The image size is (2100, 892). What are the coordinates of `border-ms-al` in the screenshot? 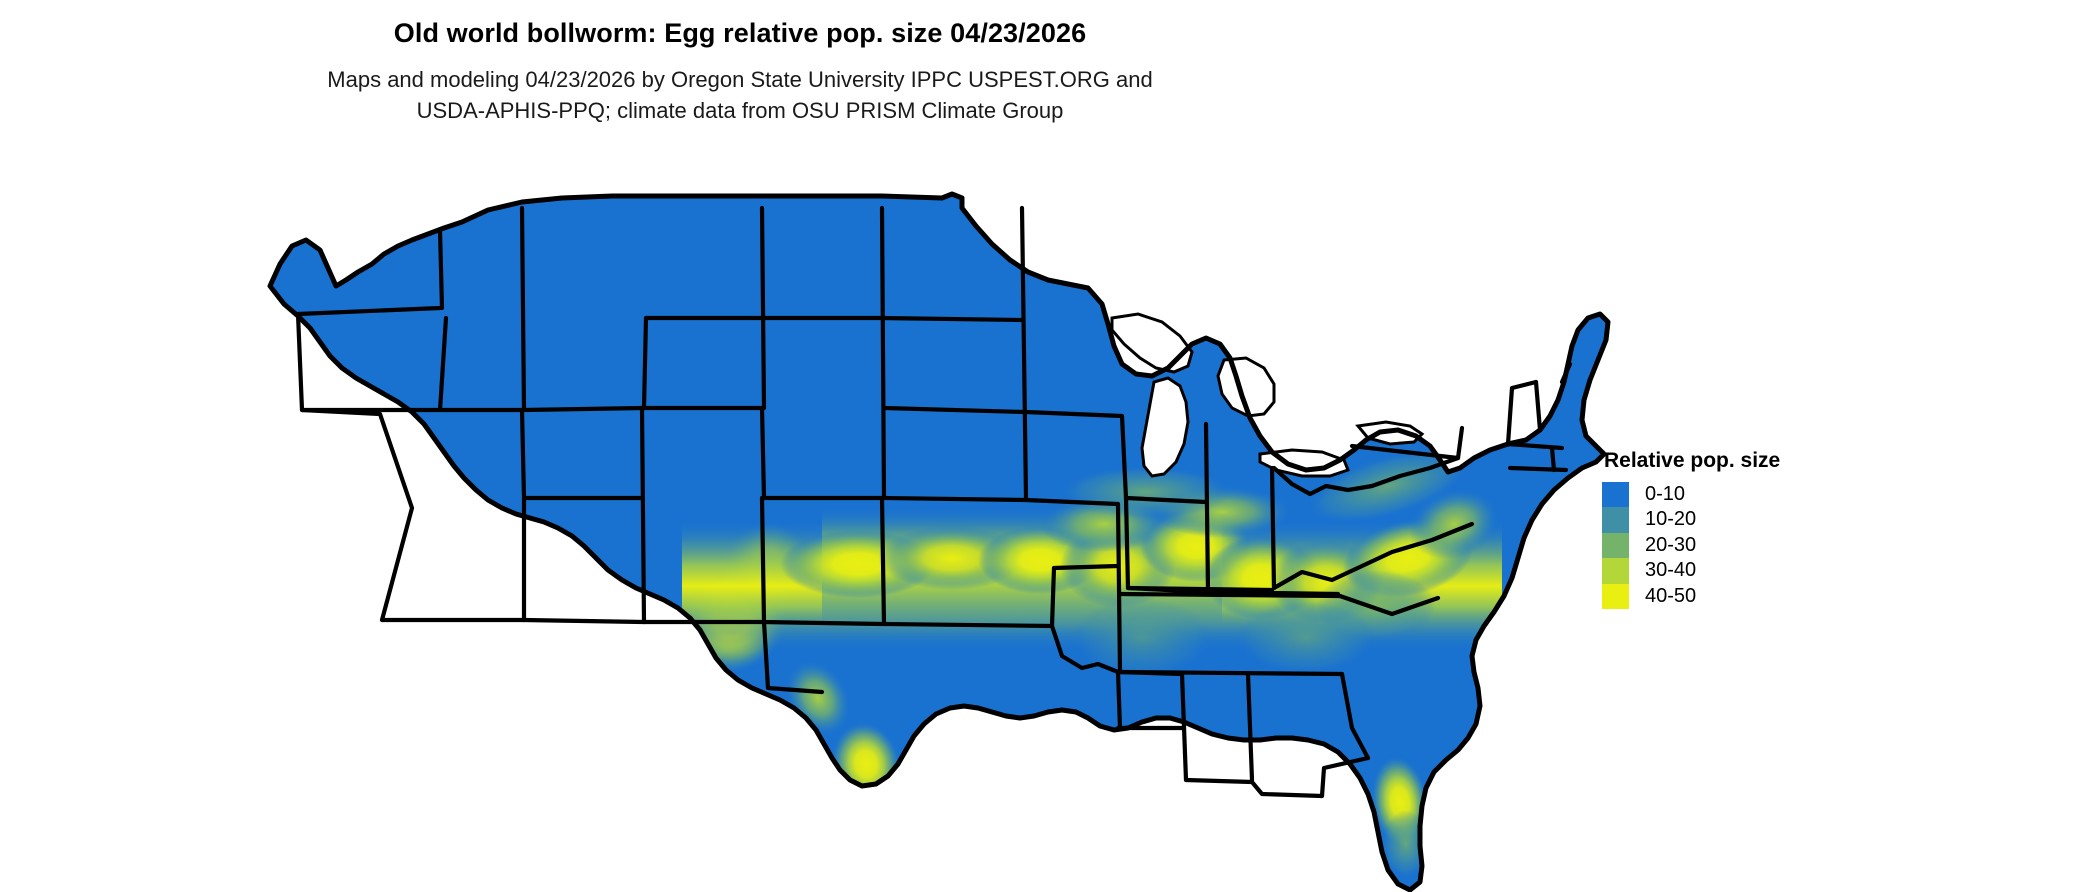 It's located at (1184, 727).